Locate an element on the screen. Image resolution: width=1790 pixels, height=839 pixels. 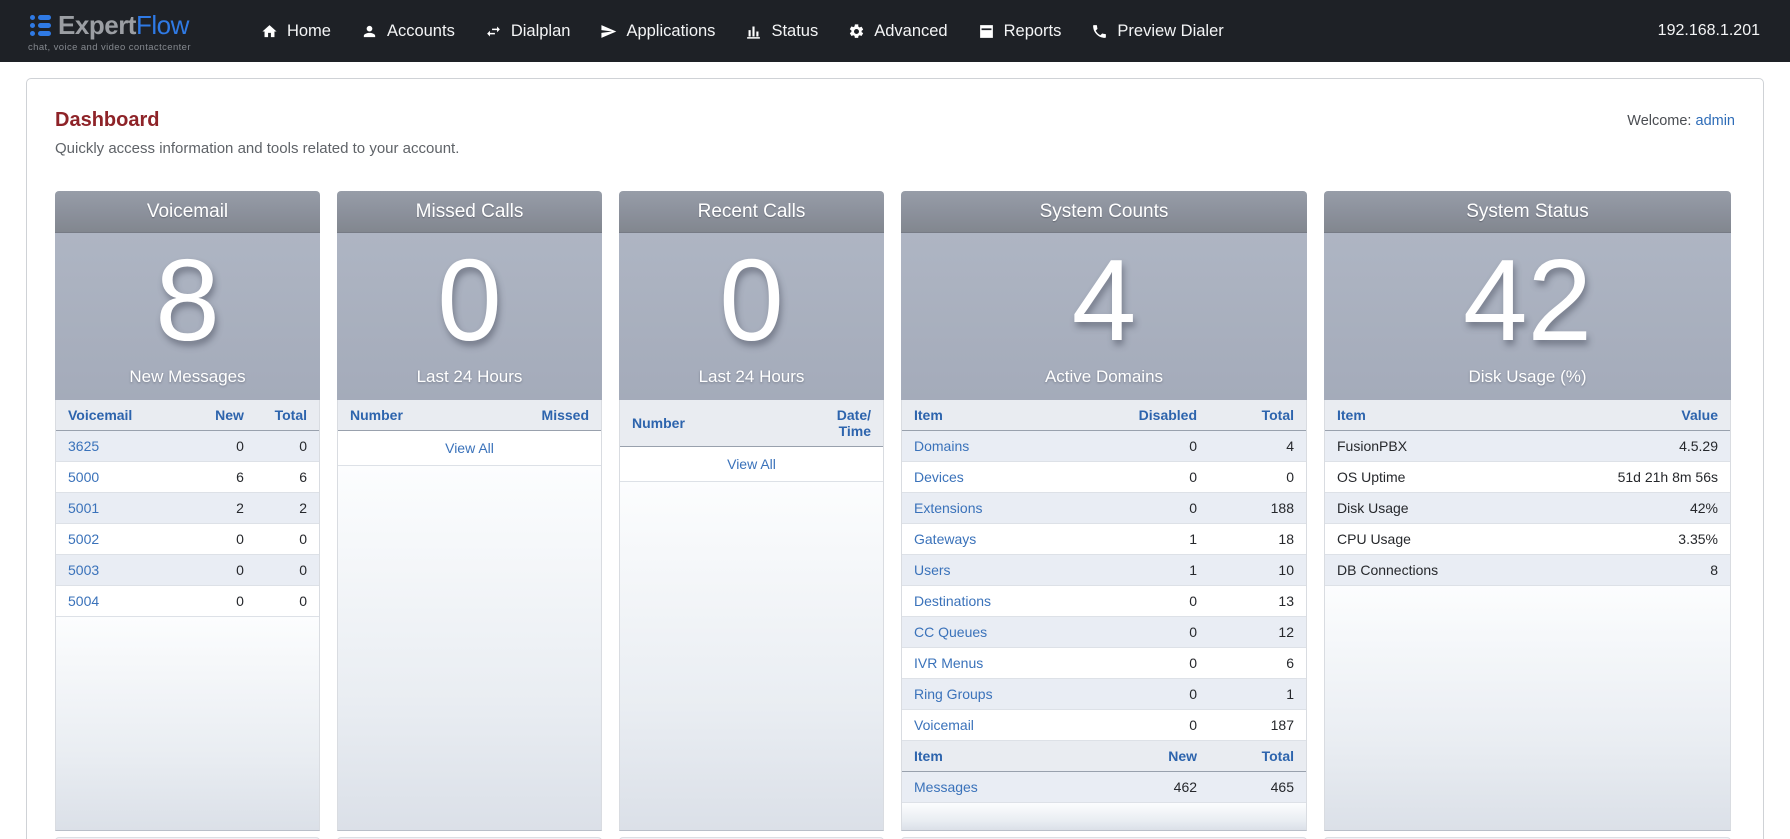
table-row: Ring Groups 0 1 is located at coordinates (1104, 694).